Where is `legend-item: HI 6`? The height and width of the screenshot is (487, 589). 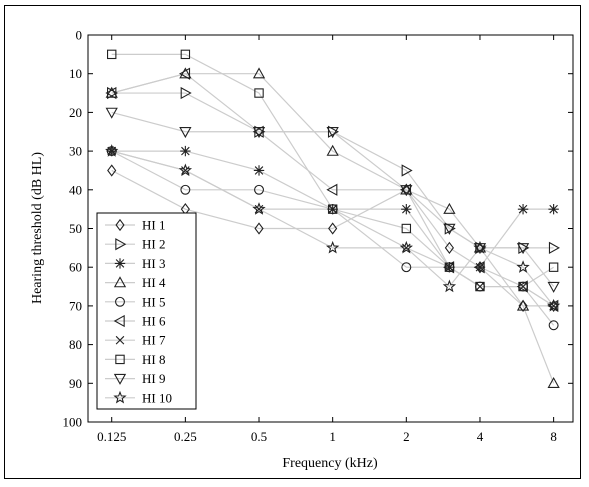 legend-item: HI 6 is located at coordinates (135, 321).